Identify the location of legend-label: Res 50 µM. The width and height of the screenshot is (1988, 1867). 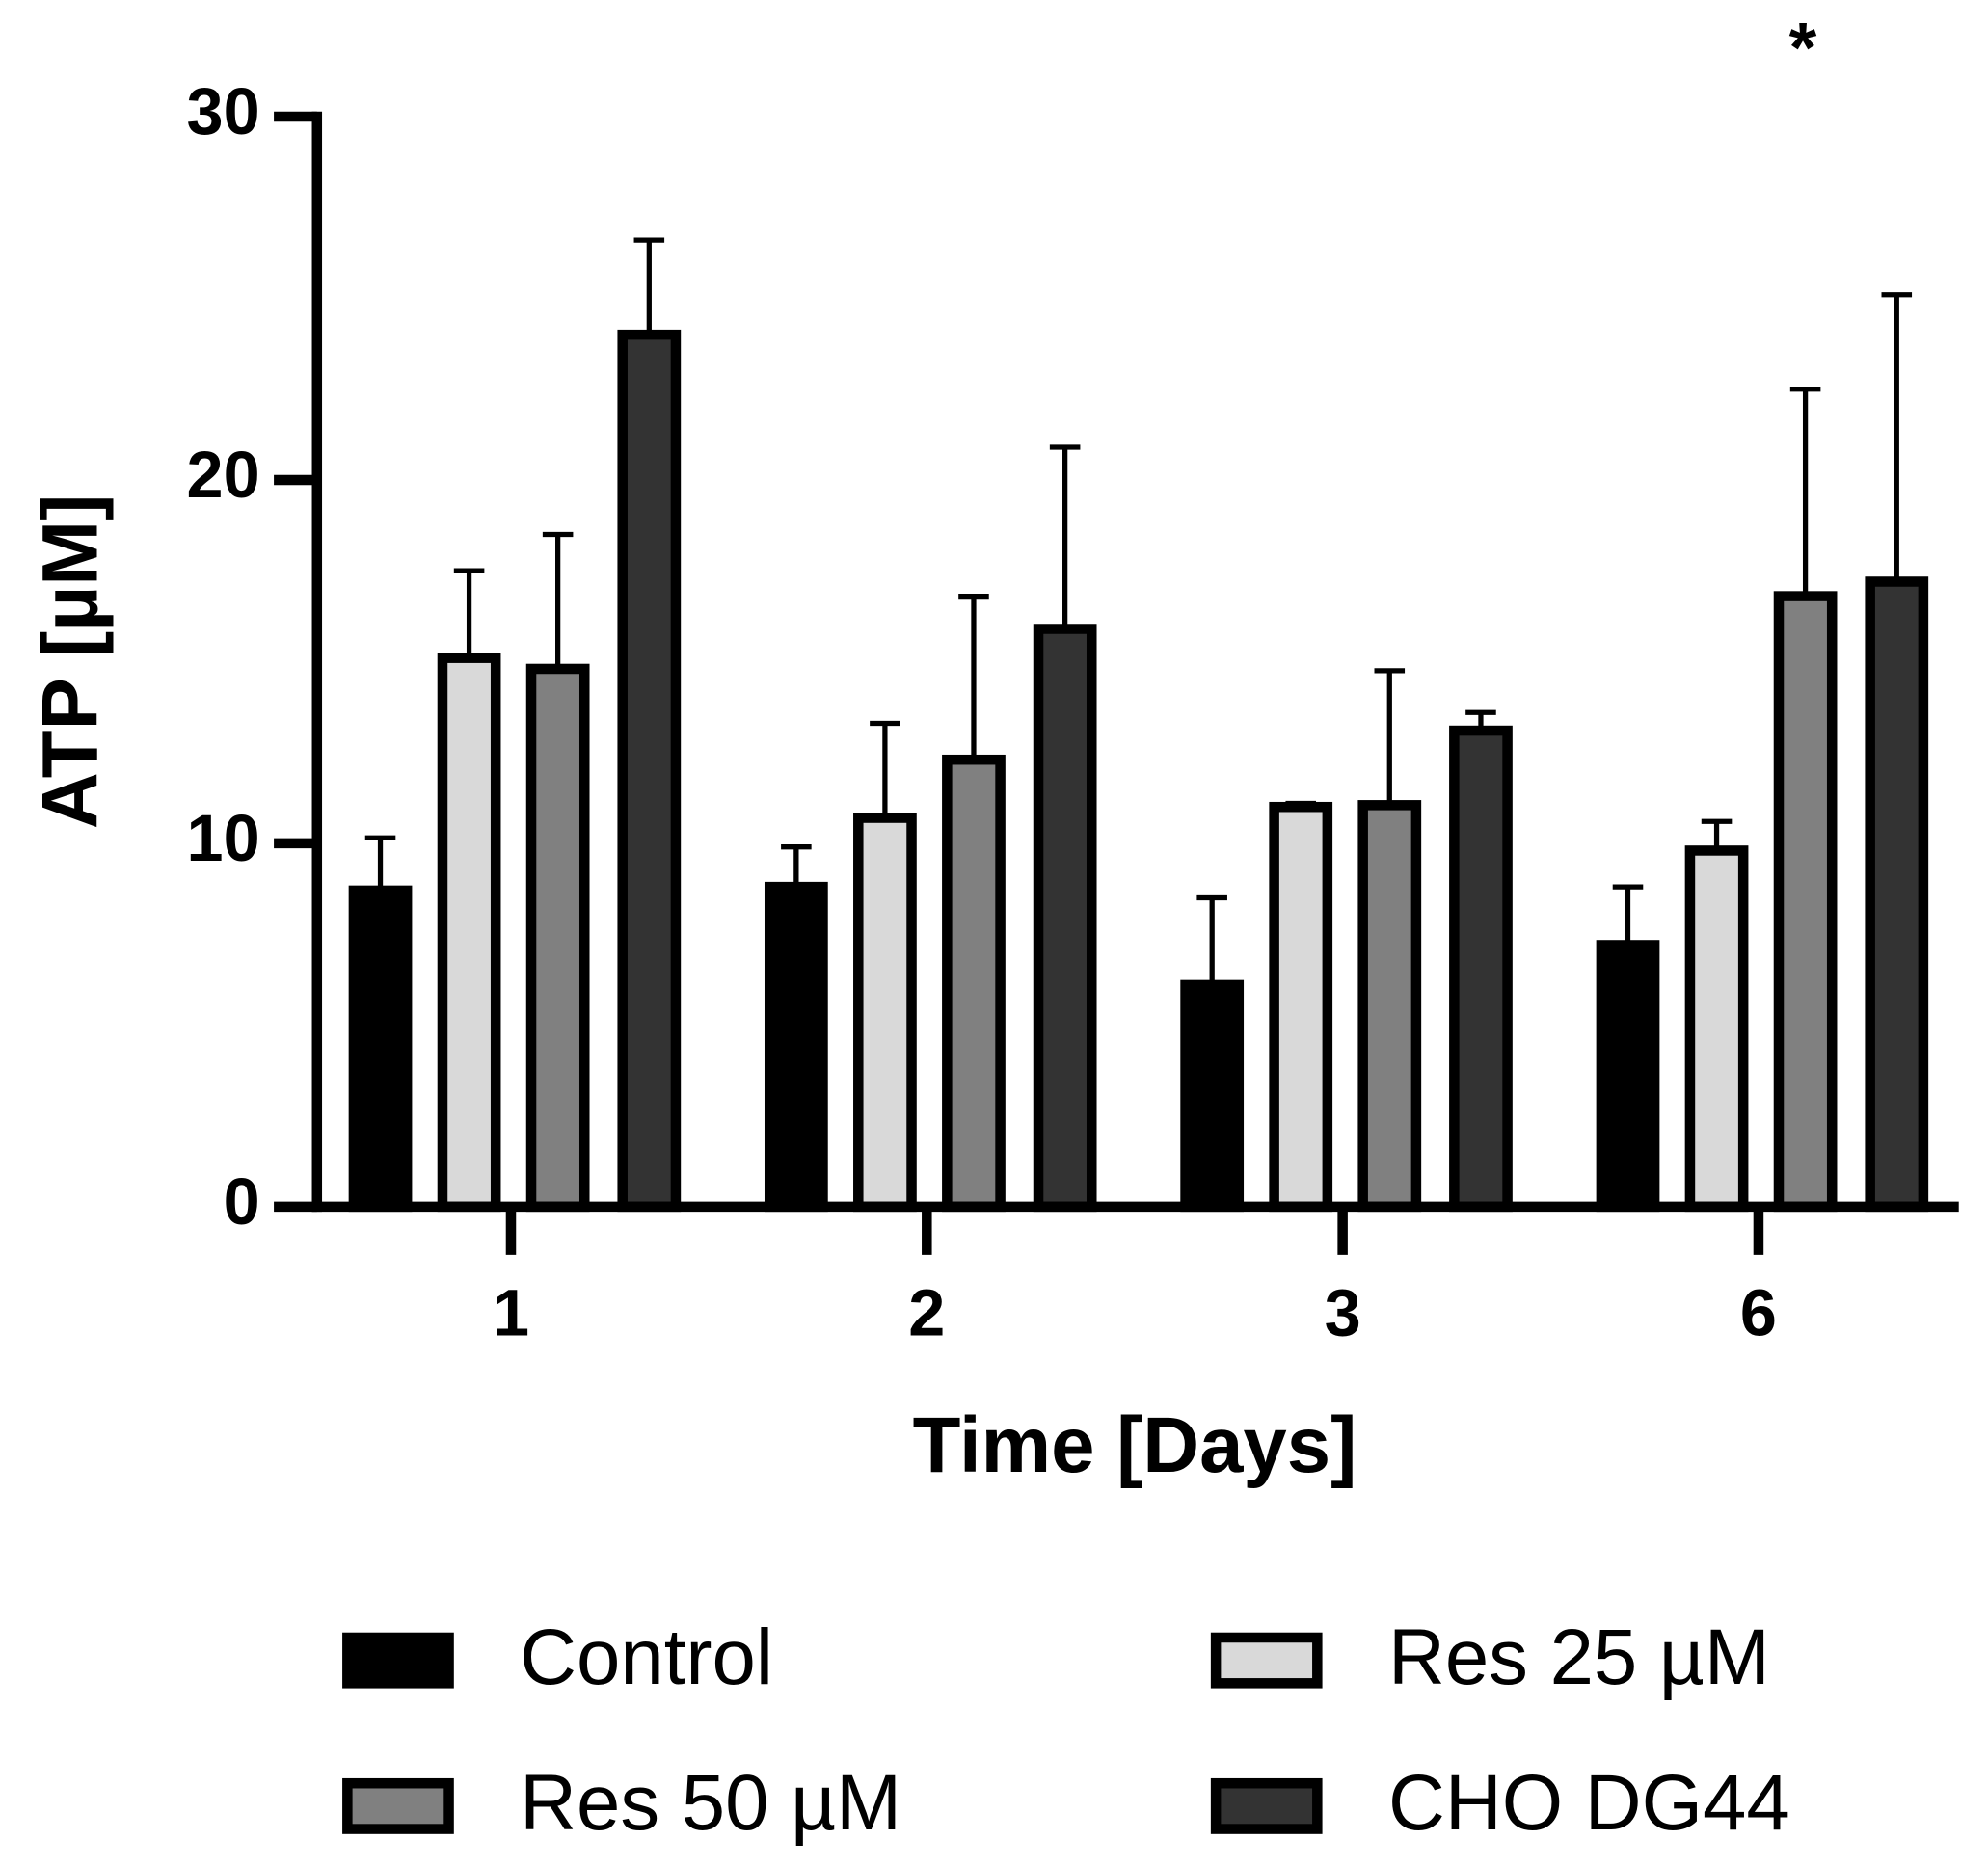
(710, 1803).